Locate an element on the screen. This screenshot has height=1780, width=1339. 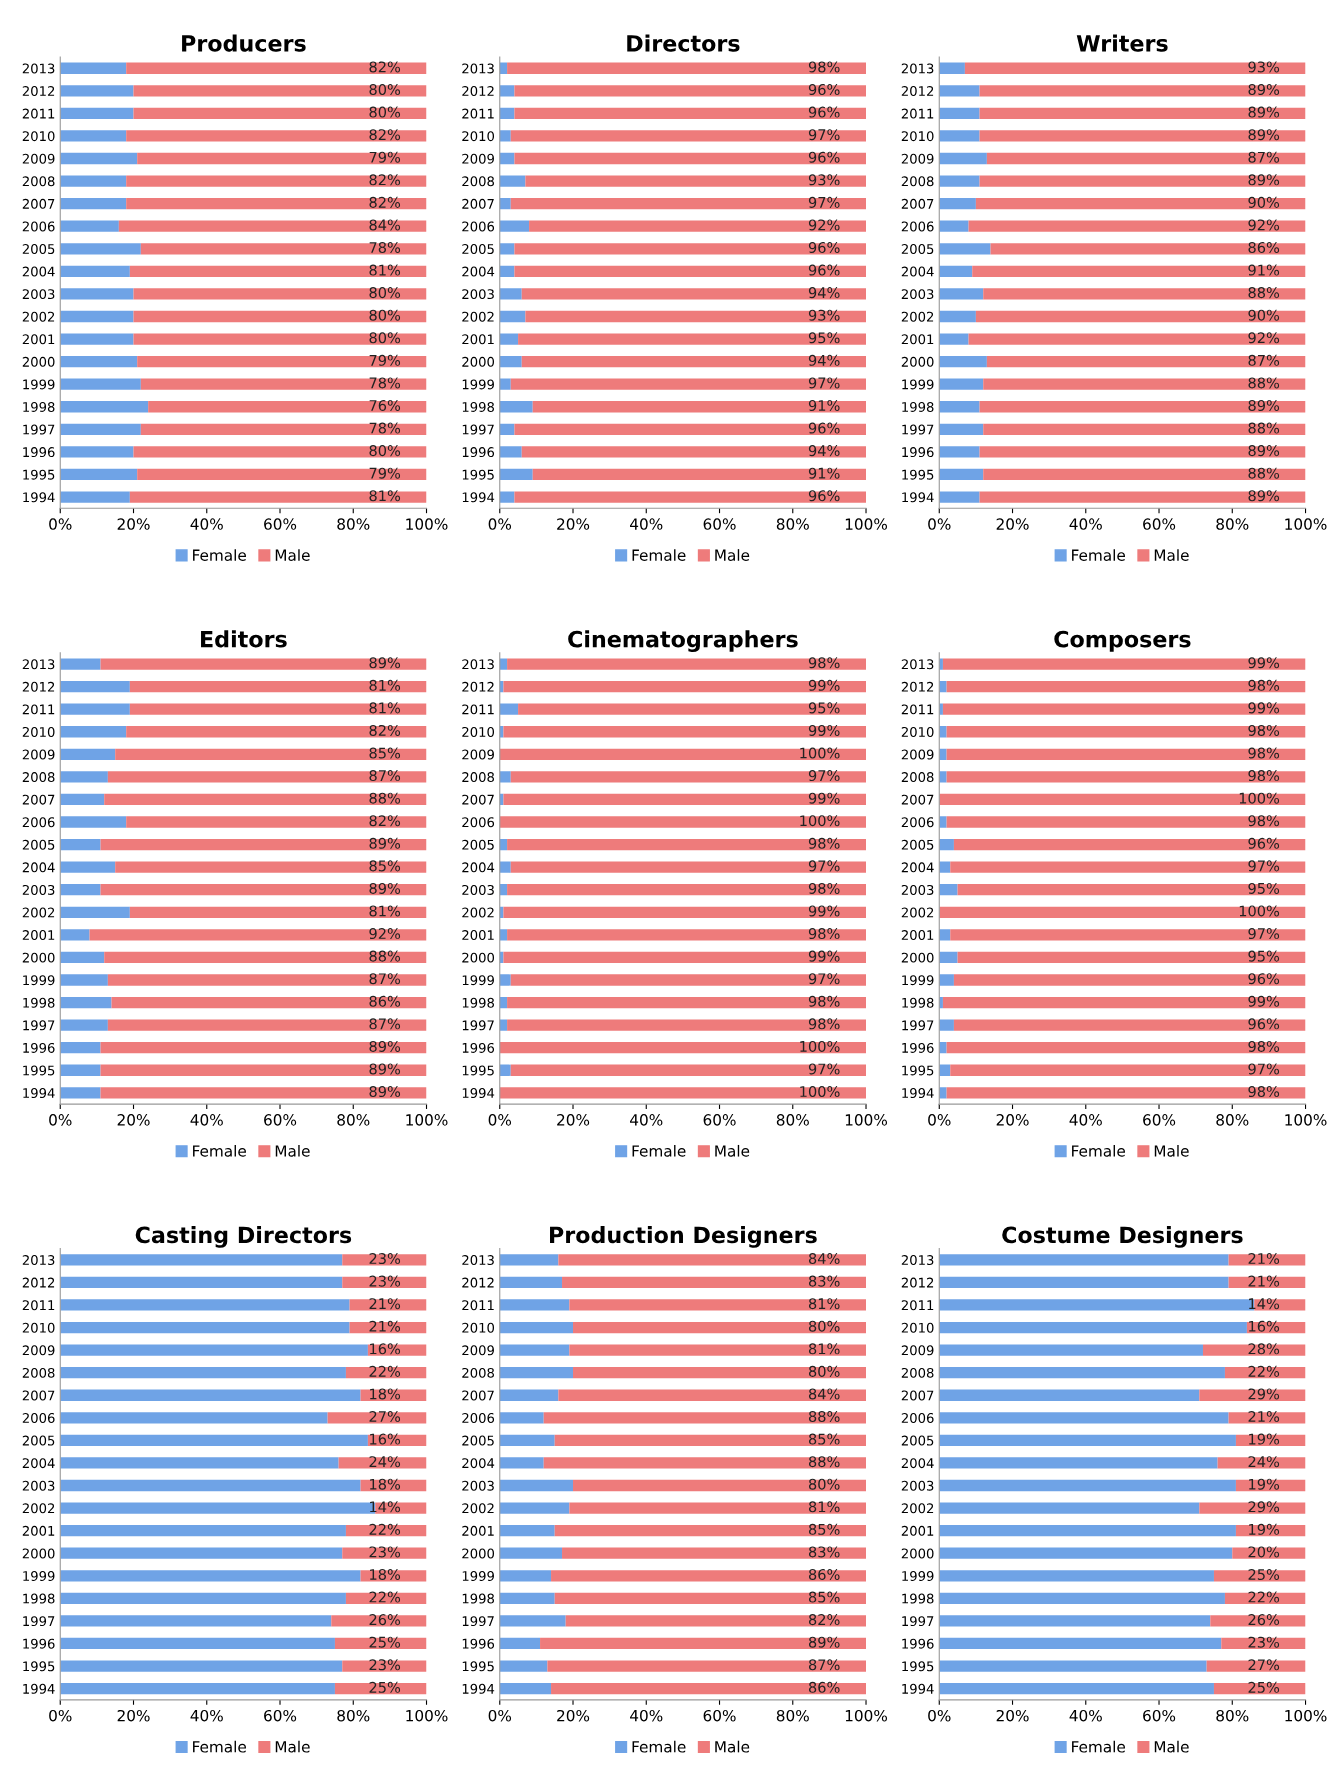
x-tick-label: 60% is located at coordinates (1159, 1120).